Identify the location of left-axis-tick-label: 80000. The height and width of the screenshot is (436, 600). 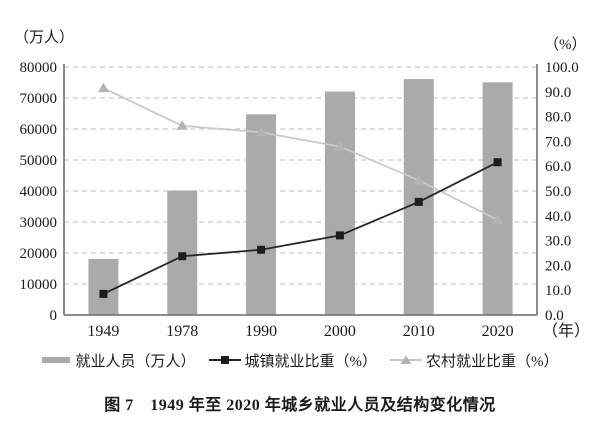
(39, 68).